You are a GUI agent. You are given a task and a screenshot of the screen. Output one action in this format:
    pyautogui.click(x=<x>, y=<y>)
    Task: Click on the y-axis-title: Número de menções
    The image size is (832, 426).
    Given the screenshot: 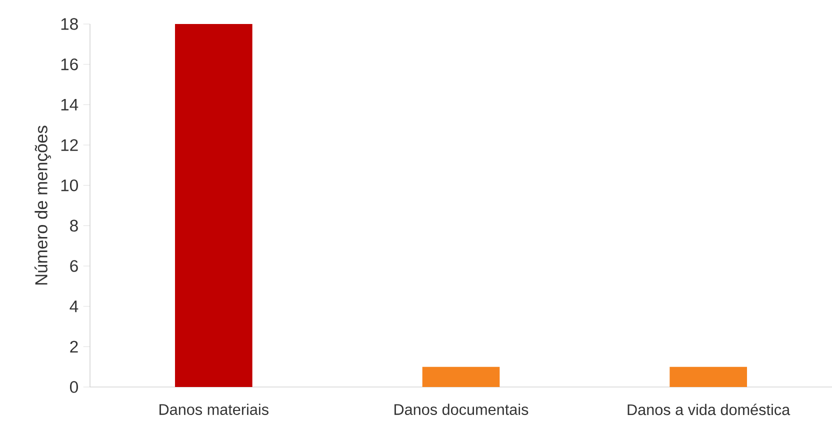 What is the action you would take?
    pyautogui.click(x=42, y=205)
    